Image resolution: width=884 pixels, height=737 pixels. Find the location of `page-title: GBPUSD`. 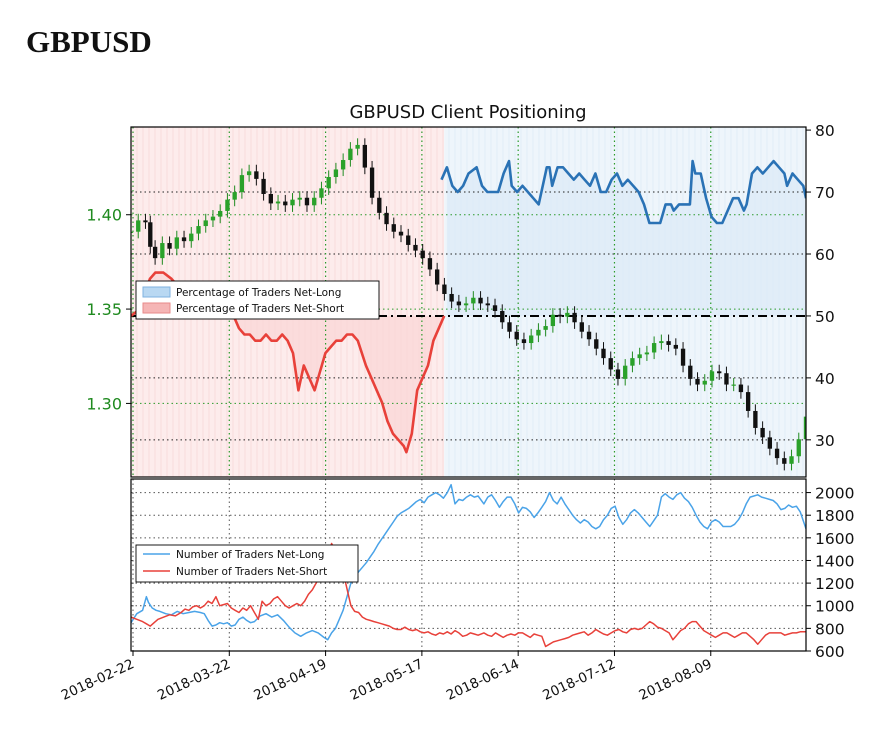

page-title: GBPUSD is located at coordinates (89, 41).